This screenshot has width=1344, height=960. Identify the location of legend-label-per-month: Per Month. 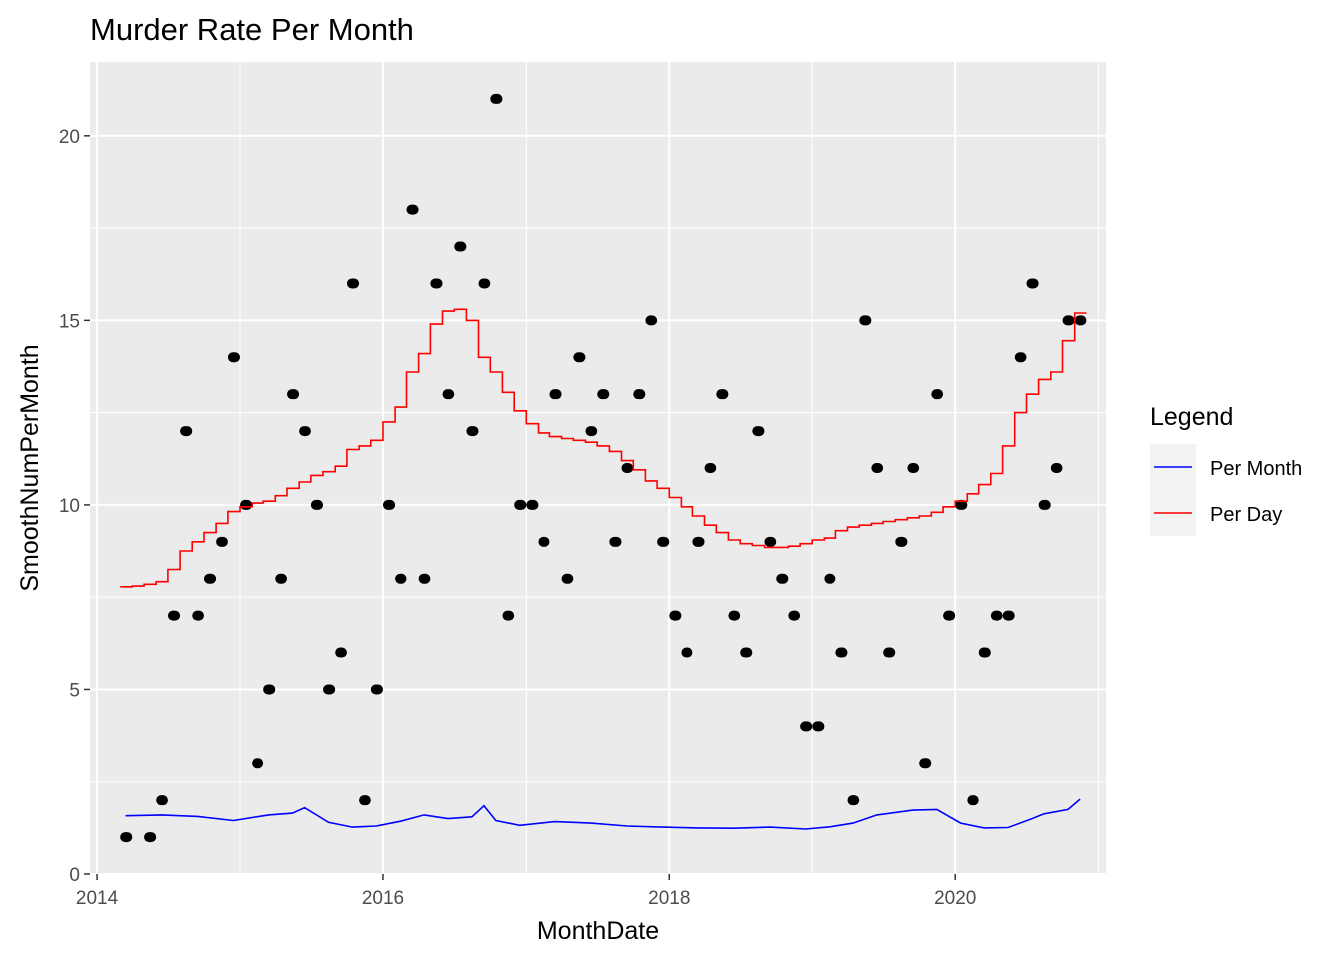
(1256, 469).